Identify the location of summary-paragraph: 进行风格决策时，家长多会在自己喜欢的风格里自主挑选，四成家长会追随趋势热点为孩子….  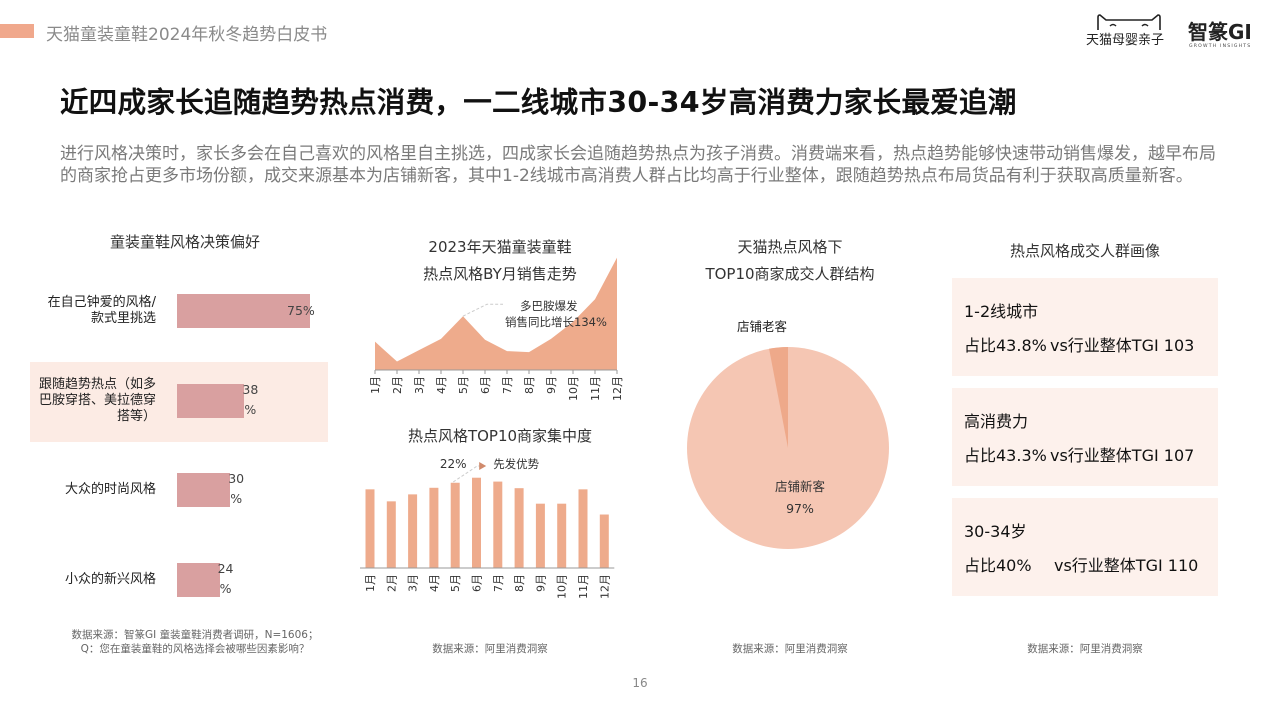
(638, 165).